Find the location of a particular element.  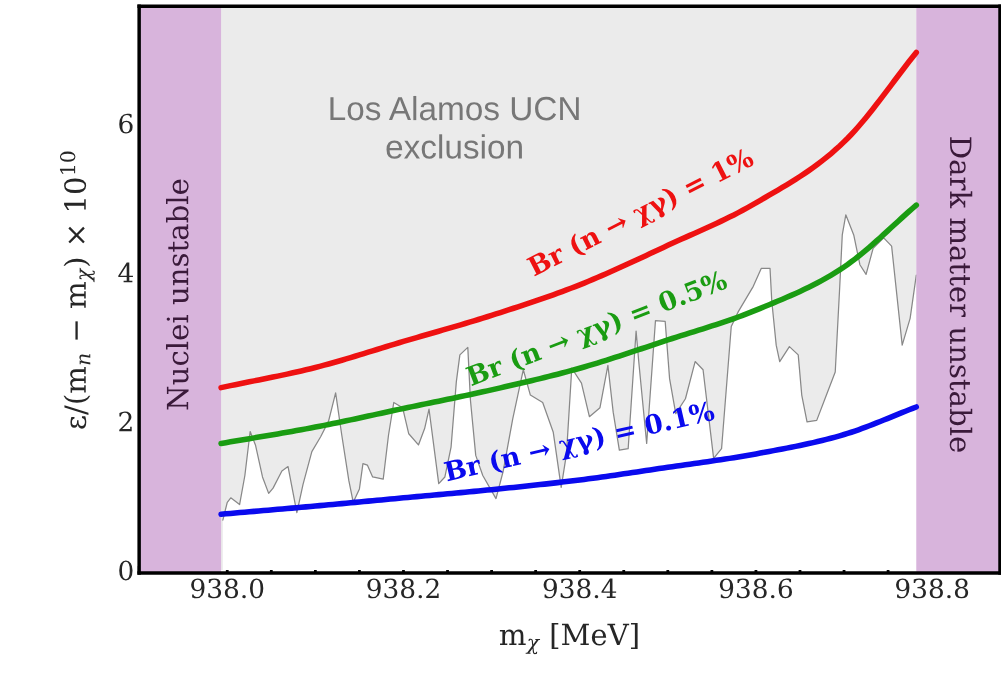

y-tick-label: 0 is located at coordinates (126, 570).